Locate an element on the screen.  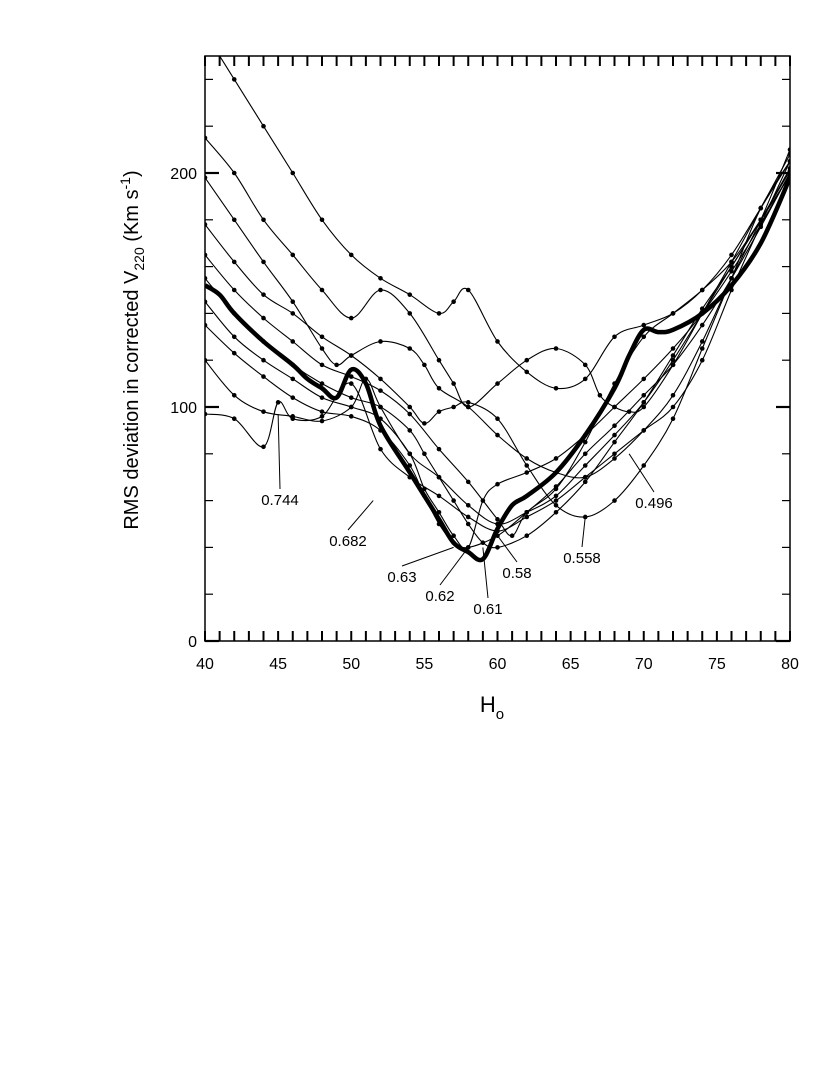
x-tick-label: 75 is located at coordinates (717, 664).